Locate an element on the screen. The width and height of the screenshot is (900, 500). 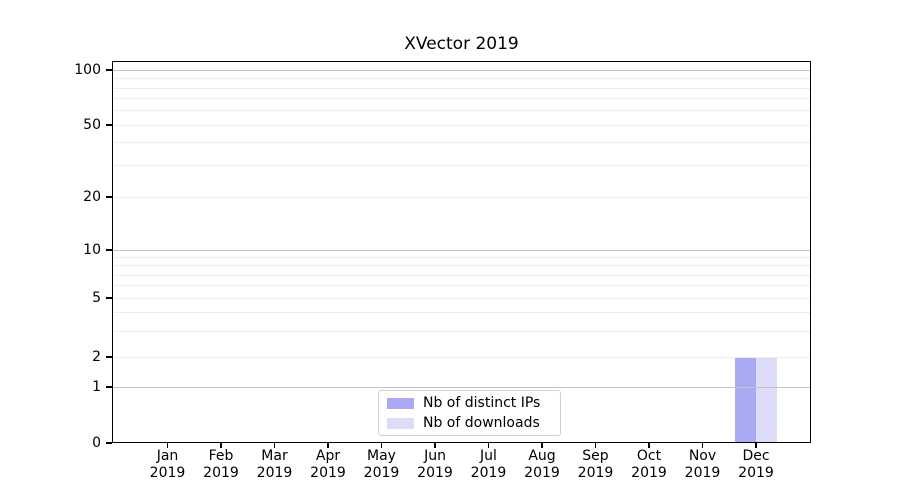
y-tick-label: 2 is located at coordinates (96, 357).